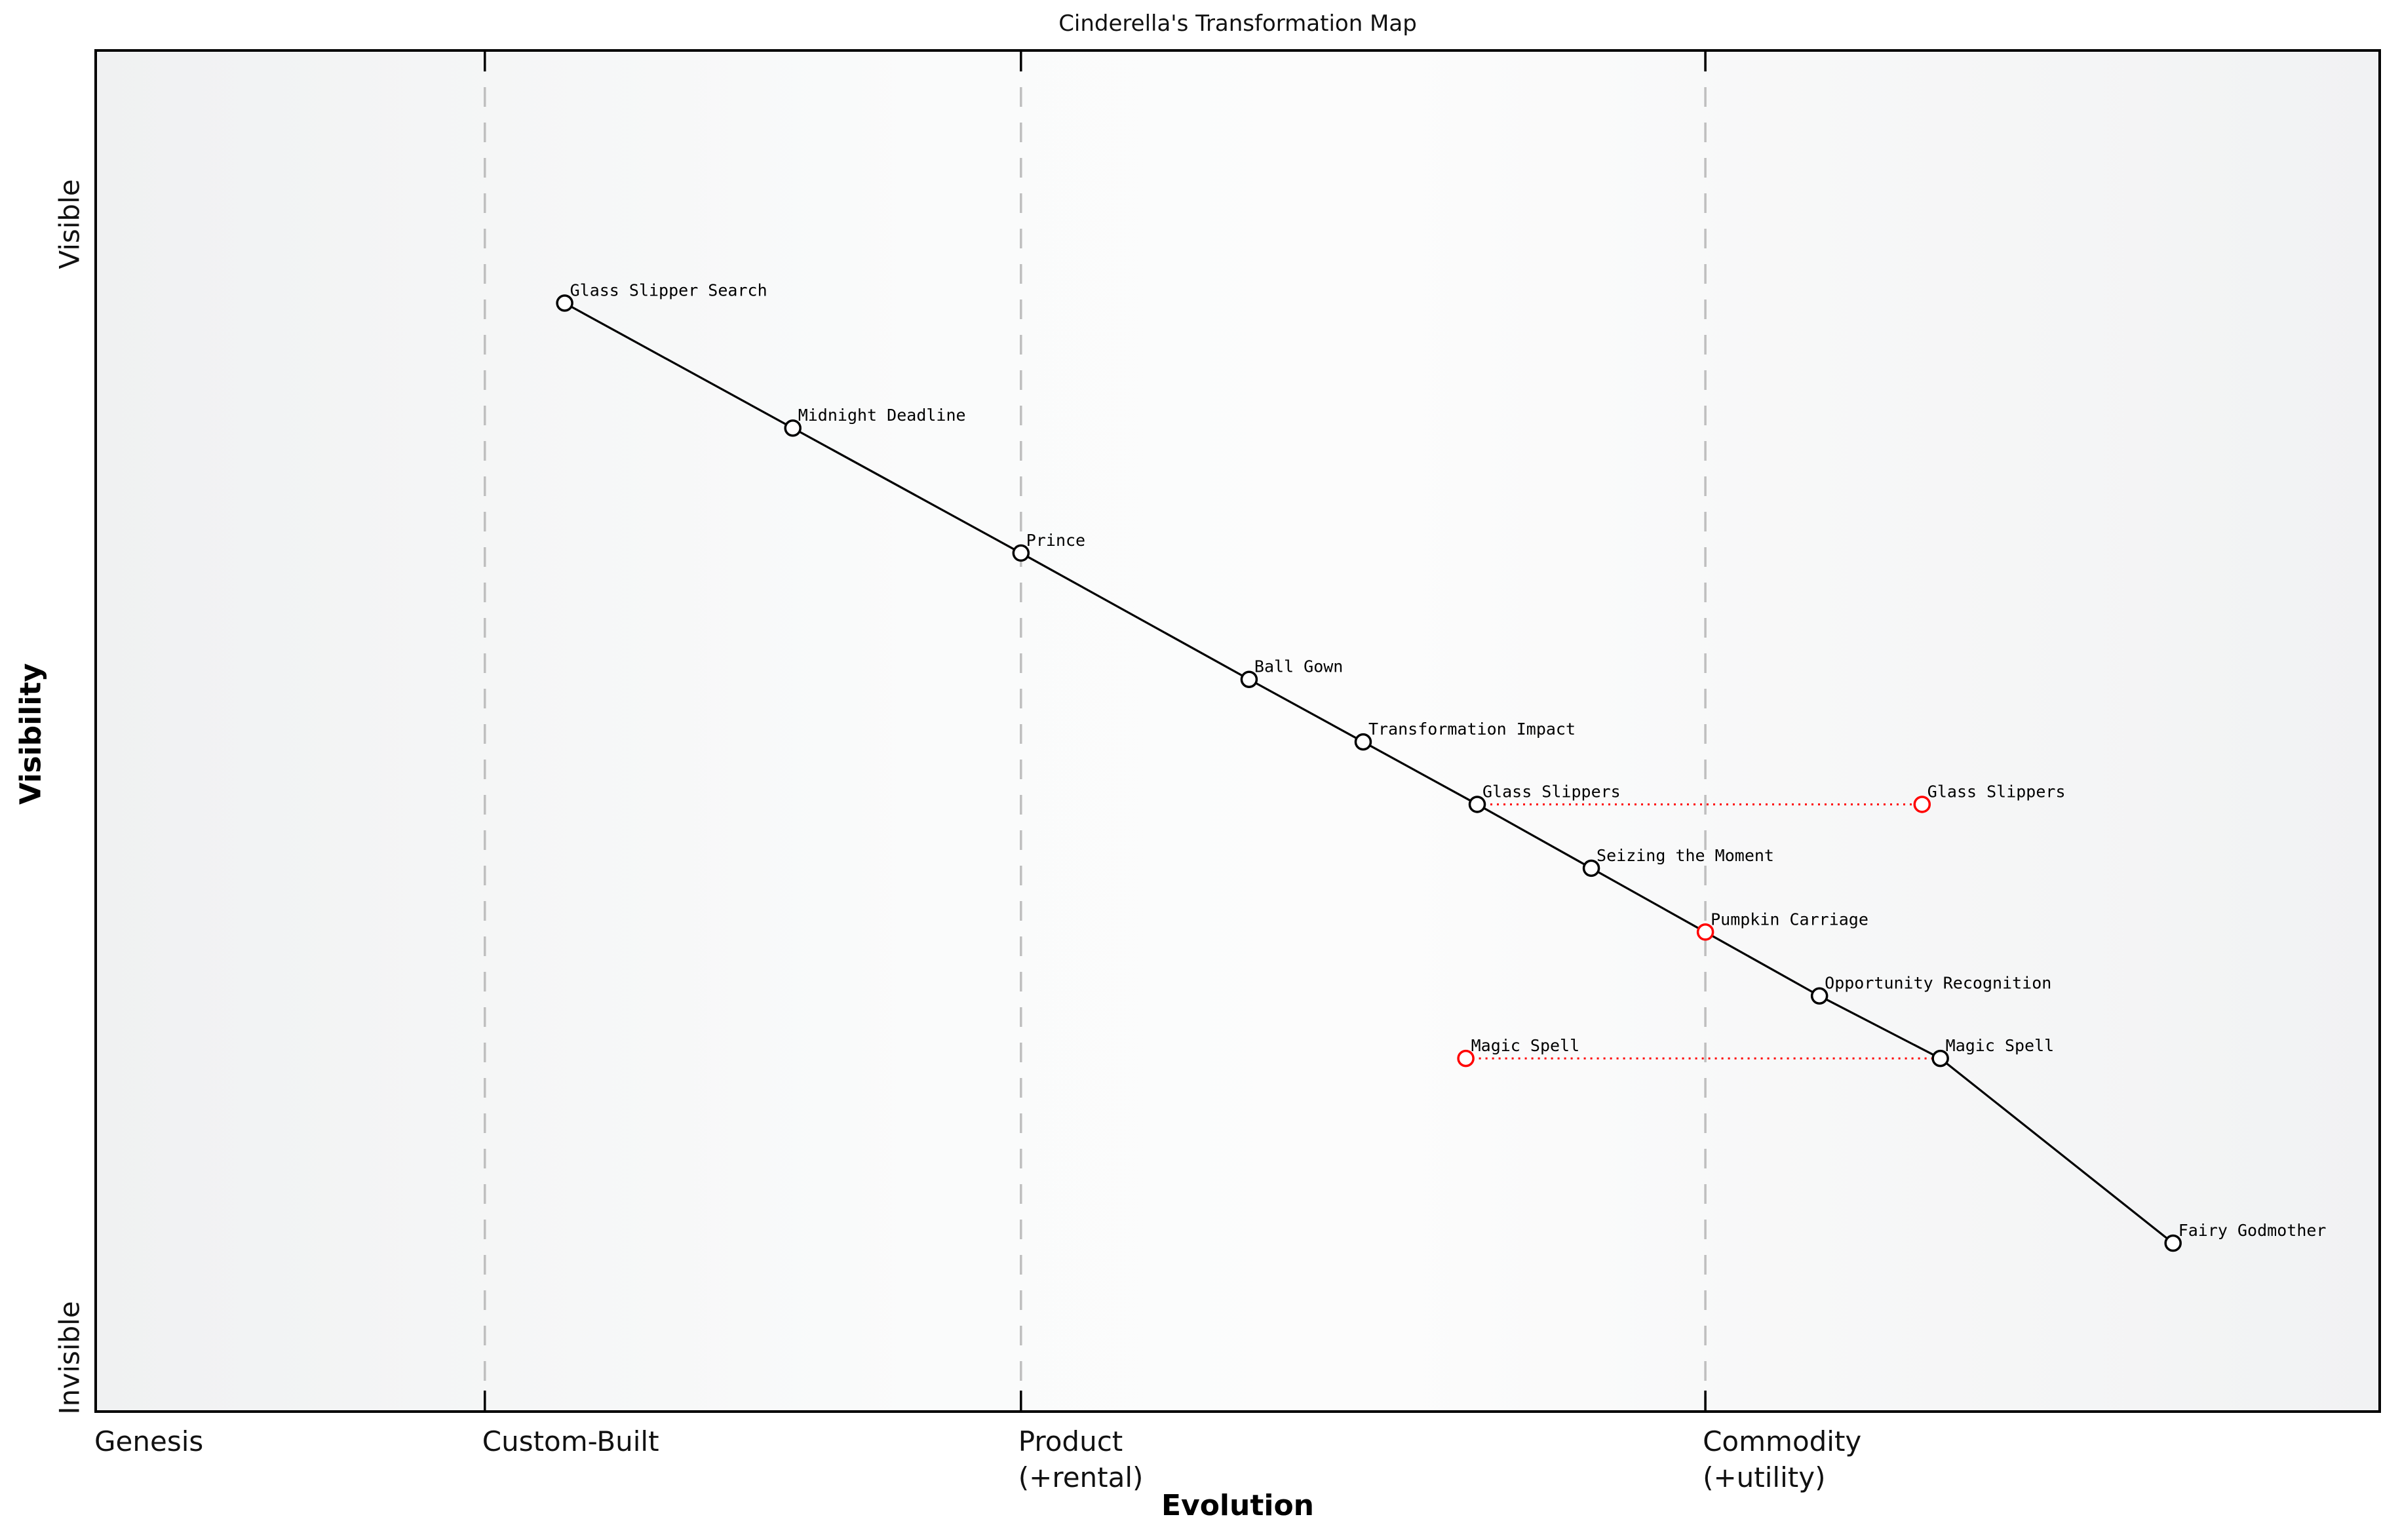 Image resolution: width=2400 pixels, height=1540 pixels. I want to click on x-axis-title: Evolution, so click(1238, 1505).